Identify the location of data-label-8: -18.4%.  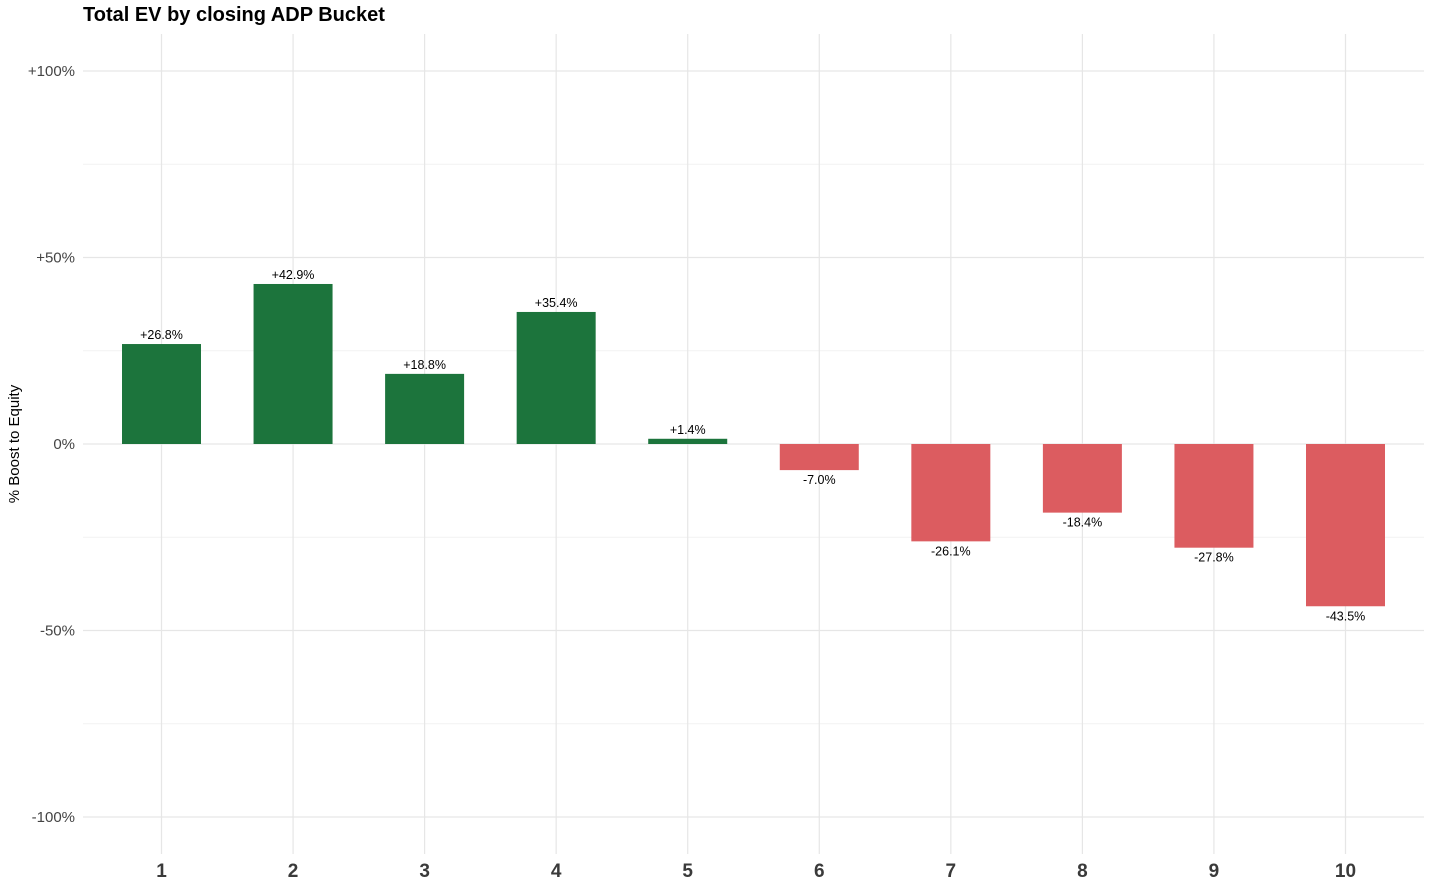
(1083, 523).